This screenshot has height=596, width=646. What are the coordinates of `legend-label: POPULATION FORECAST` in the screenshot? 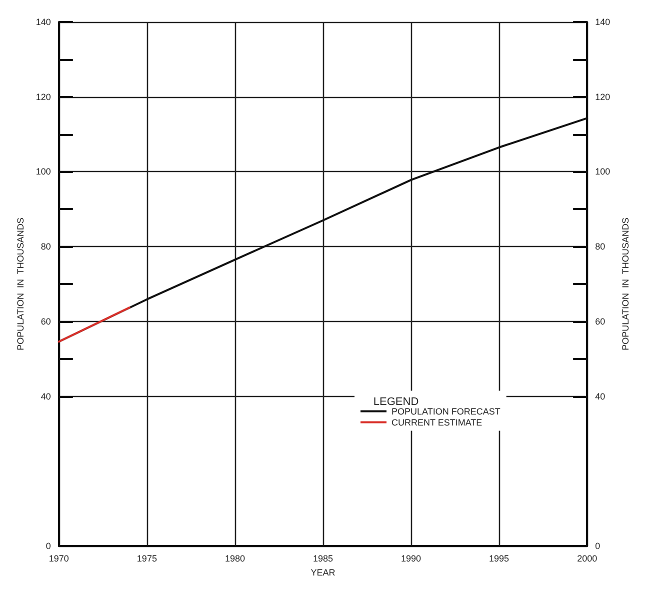 It's located at (446, 411).